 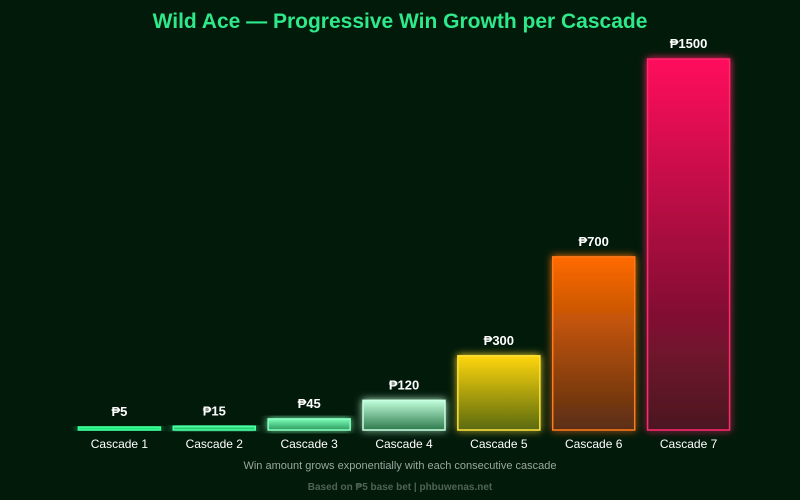 What do you see at coordinates (309, 444) in the screenshot?
I see `category-label-3: Cascade 3` at bounding box center [309, 444].